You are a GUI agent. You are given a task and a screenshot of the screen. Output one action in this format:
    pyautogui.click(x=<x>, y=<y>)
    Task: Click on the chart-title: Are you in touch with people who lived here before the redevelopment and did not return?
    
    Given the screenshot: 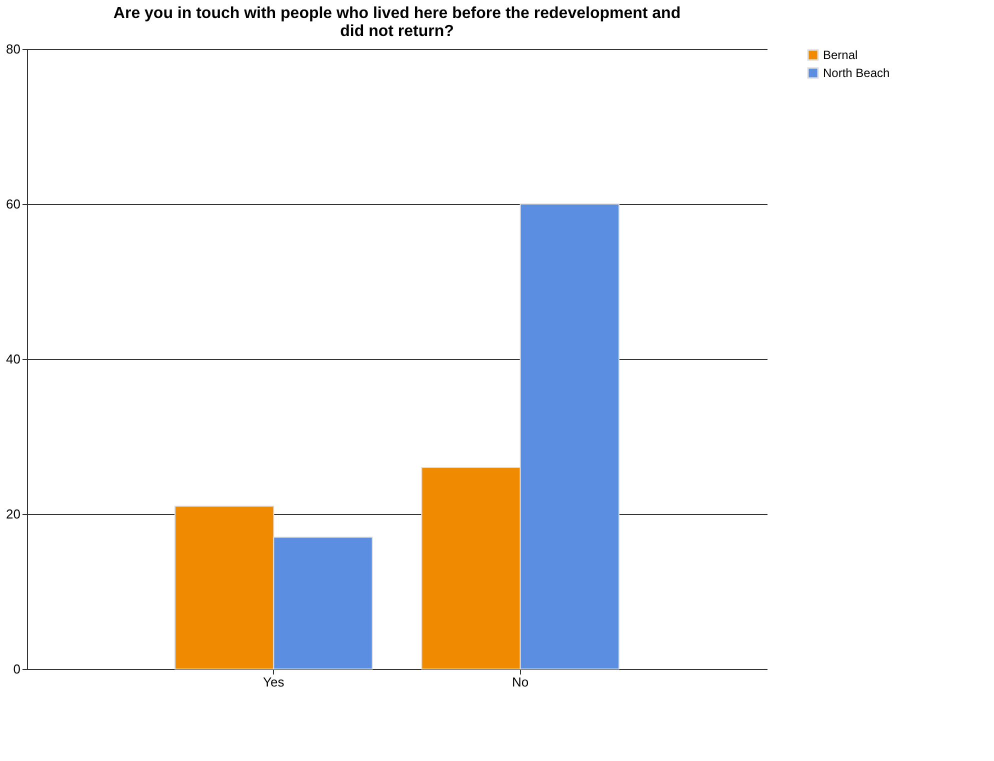 What is the action you would take?
    pyautogui.click(x=397, y=22)
    